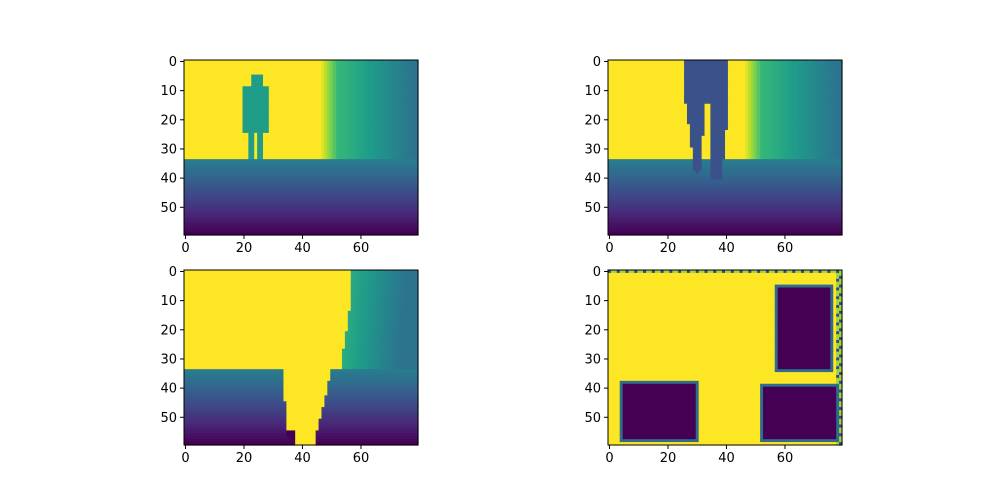 The width and height of the screenshot is (1000, 500). I want to click on heatmap-image, so click(301, 358).